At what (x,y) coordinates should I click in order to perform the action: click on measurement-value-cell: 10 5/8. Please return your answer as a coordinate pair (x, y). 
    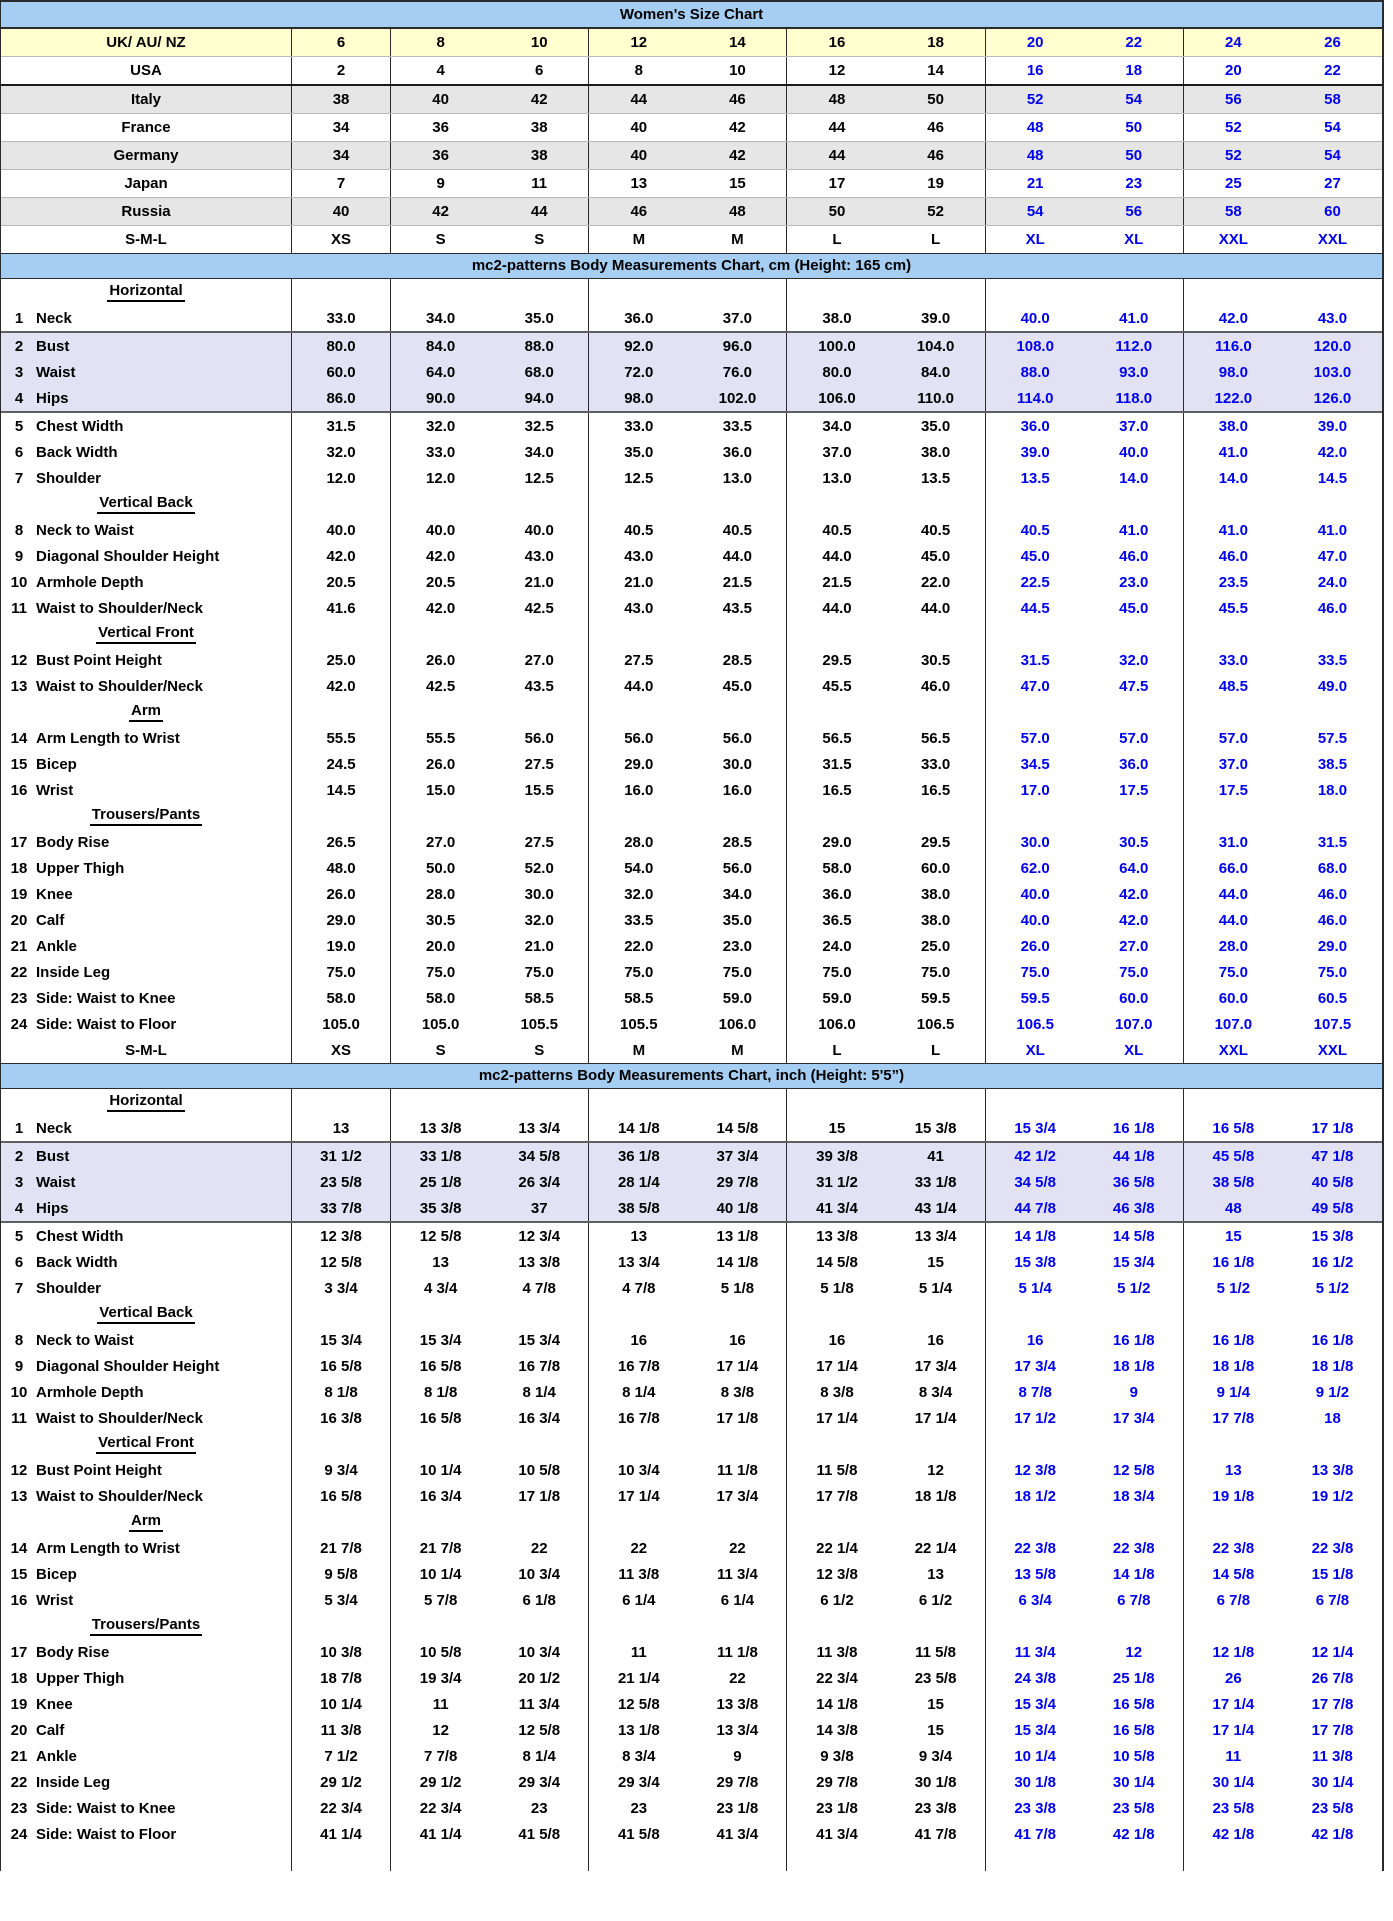
    Looking at the image, I should click on (1134, 1756).